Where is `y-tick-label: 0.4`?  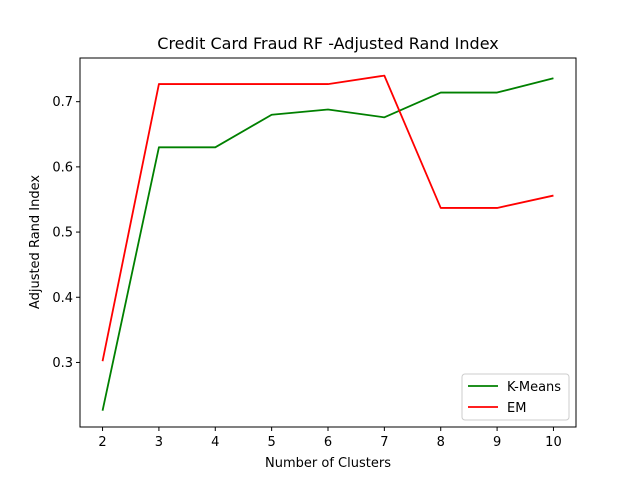 y-tick-label: 0.4 is located at coordinates (62, 298).